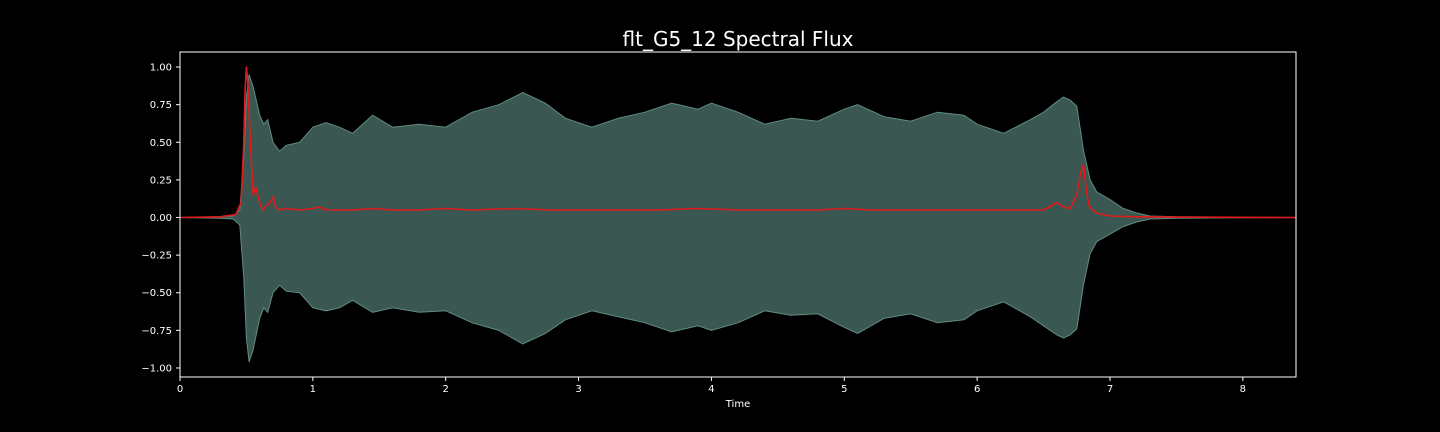 The image size is (1440, 432). I want to click on x-tick-label: 4, so click(711, 389).